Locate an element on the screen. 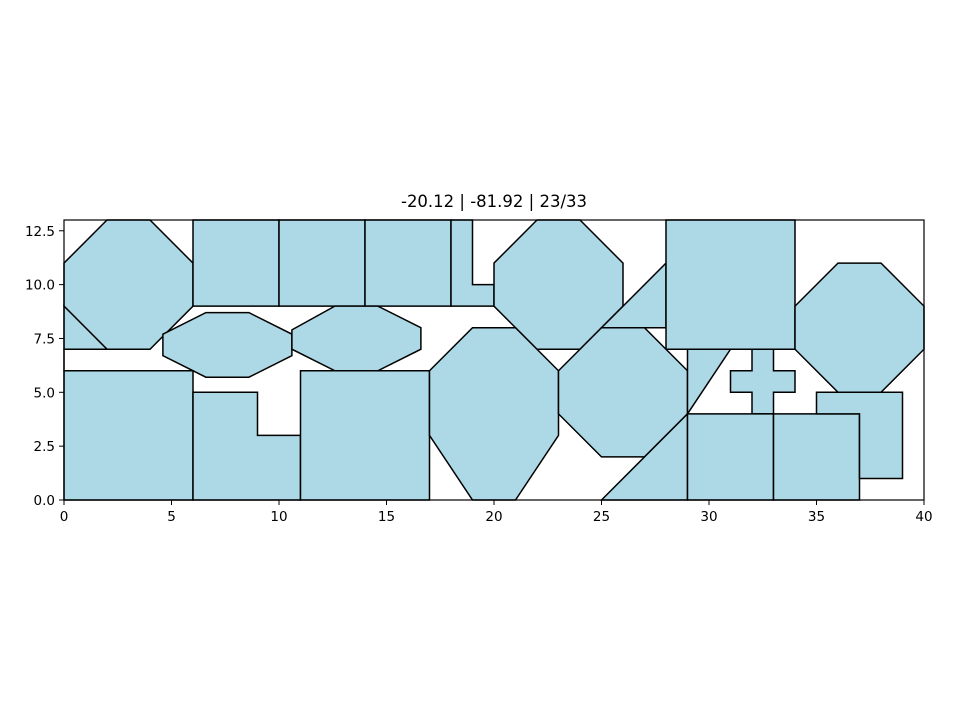 This screenshot has height=720, width=960. y-tick-label: 0.0 is located at coordinates (44, 501).